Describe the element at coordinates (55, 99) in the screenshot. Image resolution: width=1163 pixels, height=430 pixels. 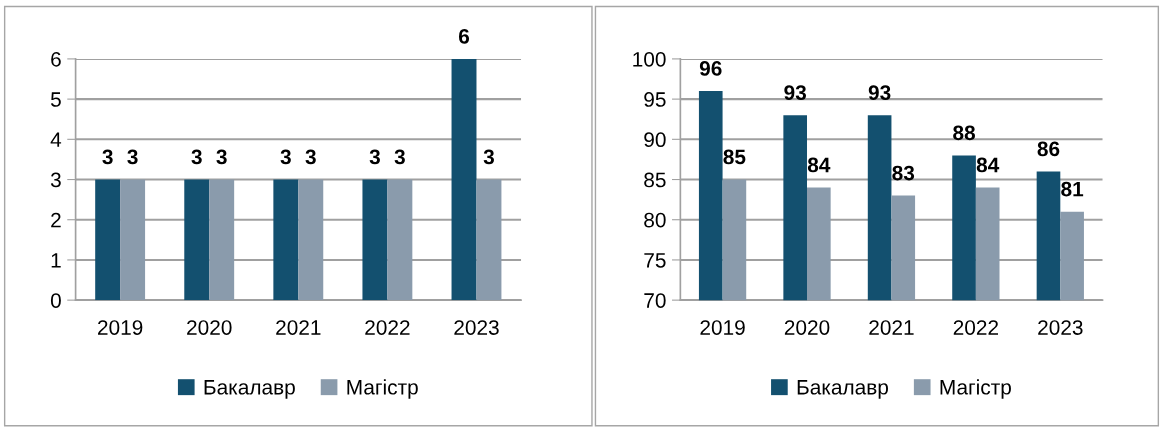
I see `y-tick-label: 5` at that location.